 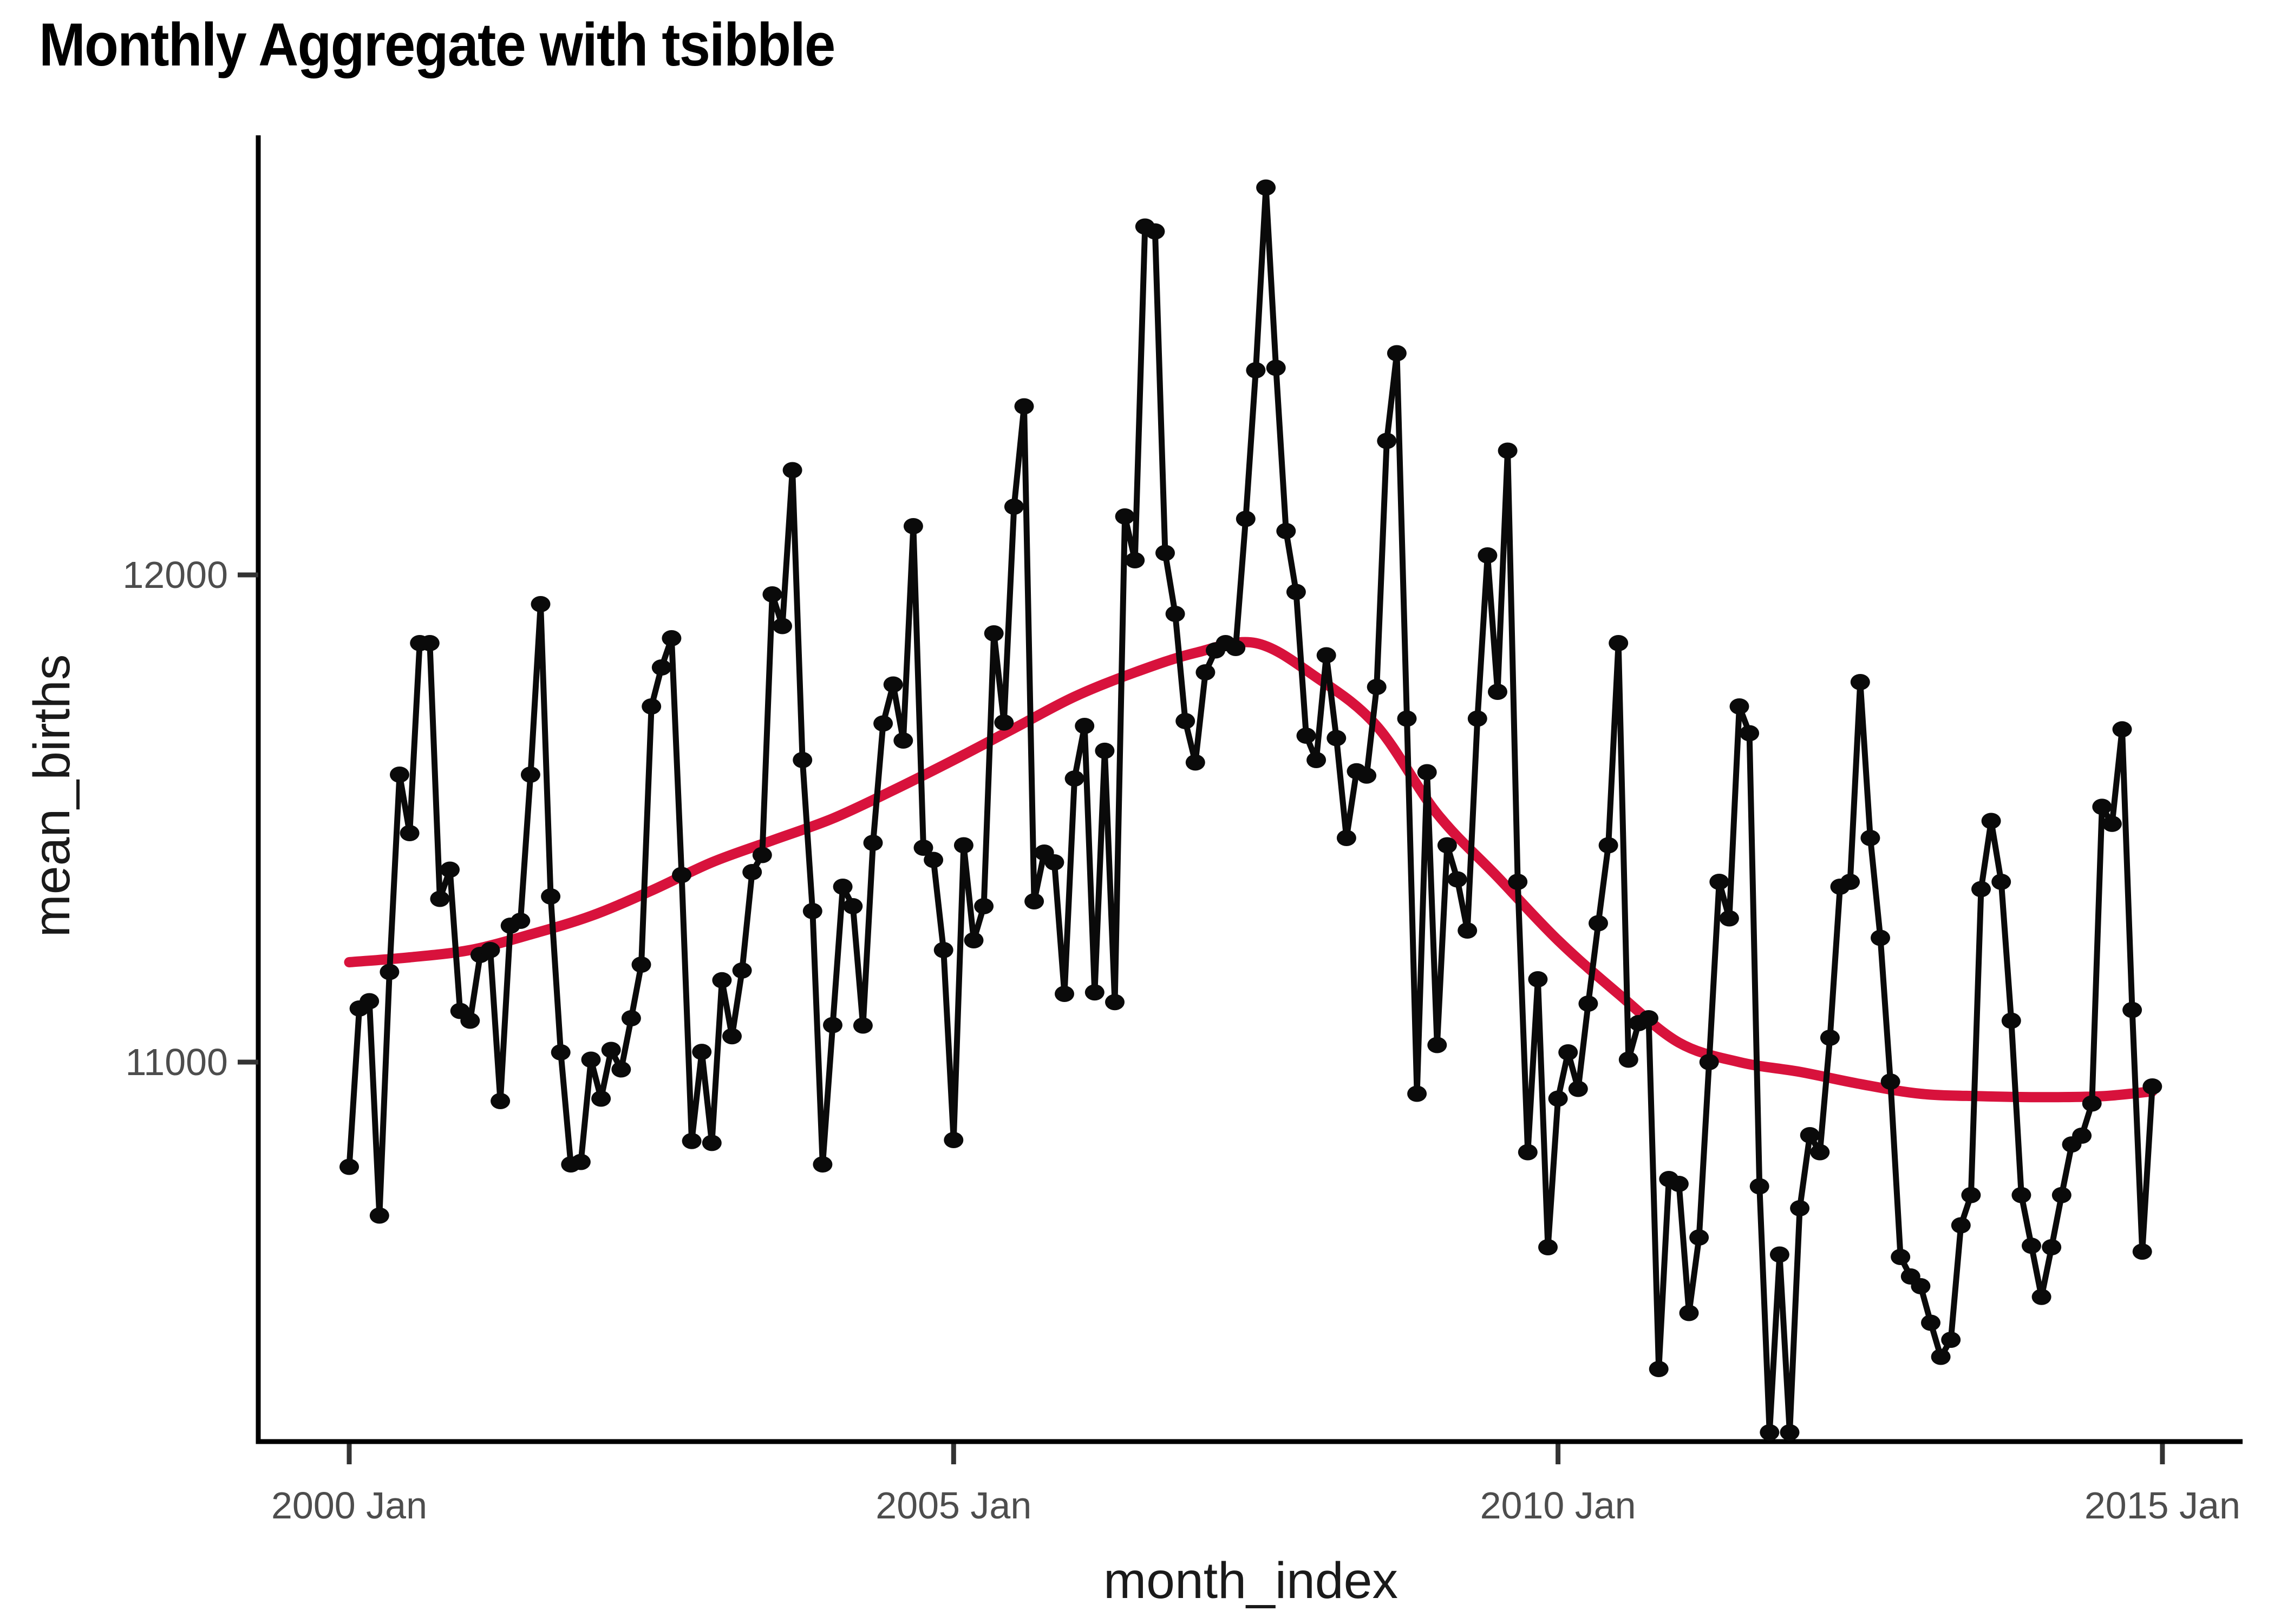 What do you see at coordinates (349, 1506) in the screenshot?
I see `x-tick-label: 2000 Jan` at bounding box center [349, 1506].